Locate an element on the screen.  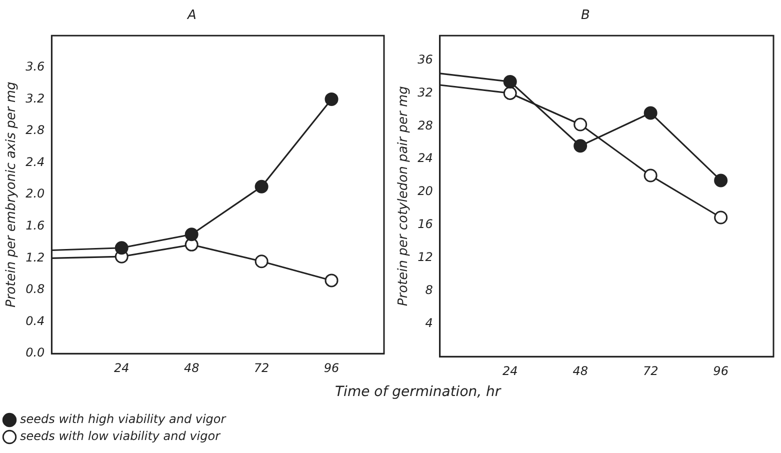
legend-label: seeds with high viability and vigor is located at coordinates (123, 419).